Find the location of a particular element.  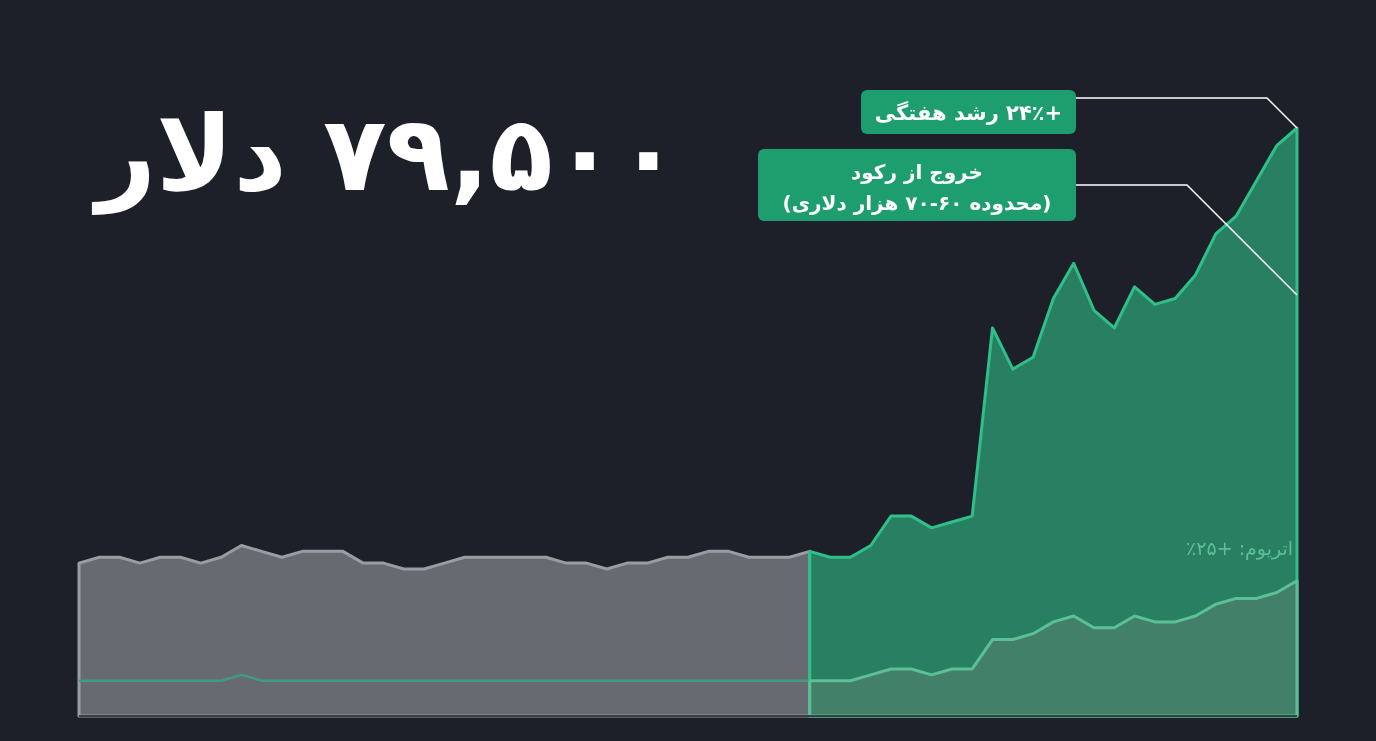

annotation: خروج از رکود is located at coordinates (917, 172).